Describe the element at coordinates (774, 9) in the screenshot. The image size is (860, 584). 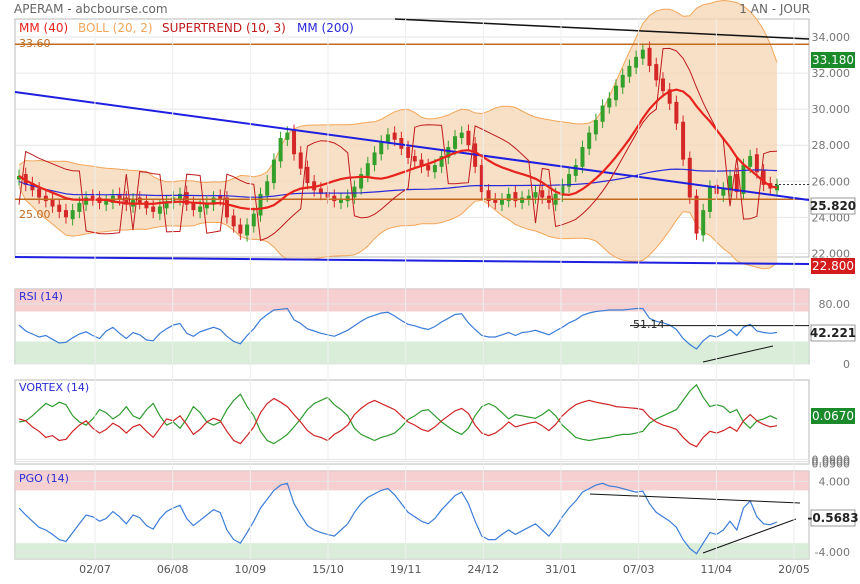
I see `period-label: 1 AN - JOUR` at that location.